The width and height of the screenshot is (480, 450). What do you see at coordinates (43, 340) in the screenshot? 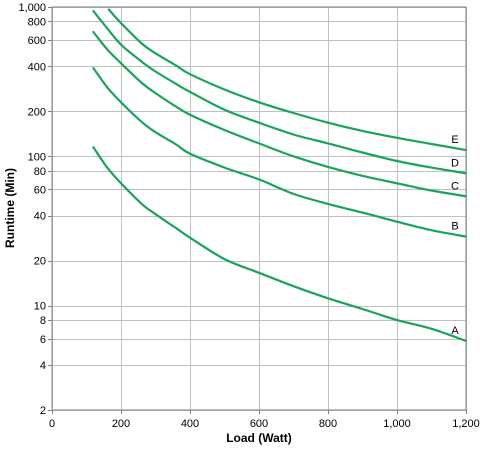
I see `y-tick-label: 6` at bounding box center [43, 340].